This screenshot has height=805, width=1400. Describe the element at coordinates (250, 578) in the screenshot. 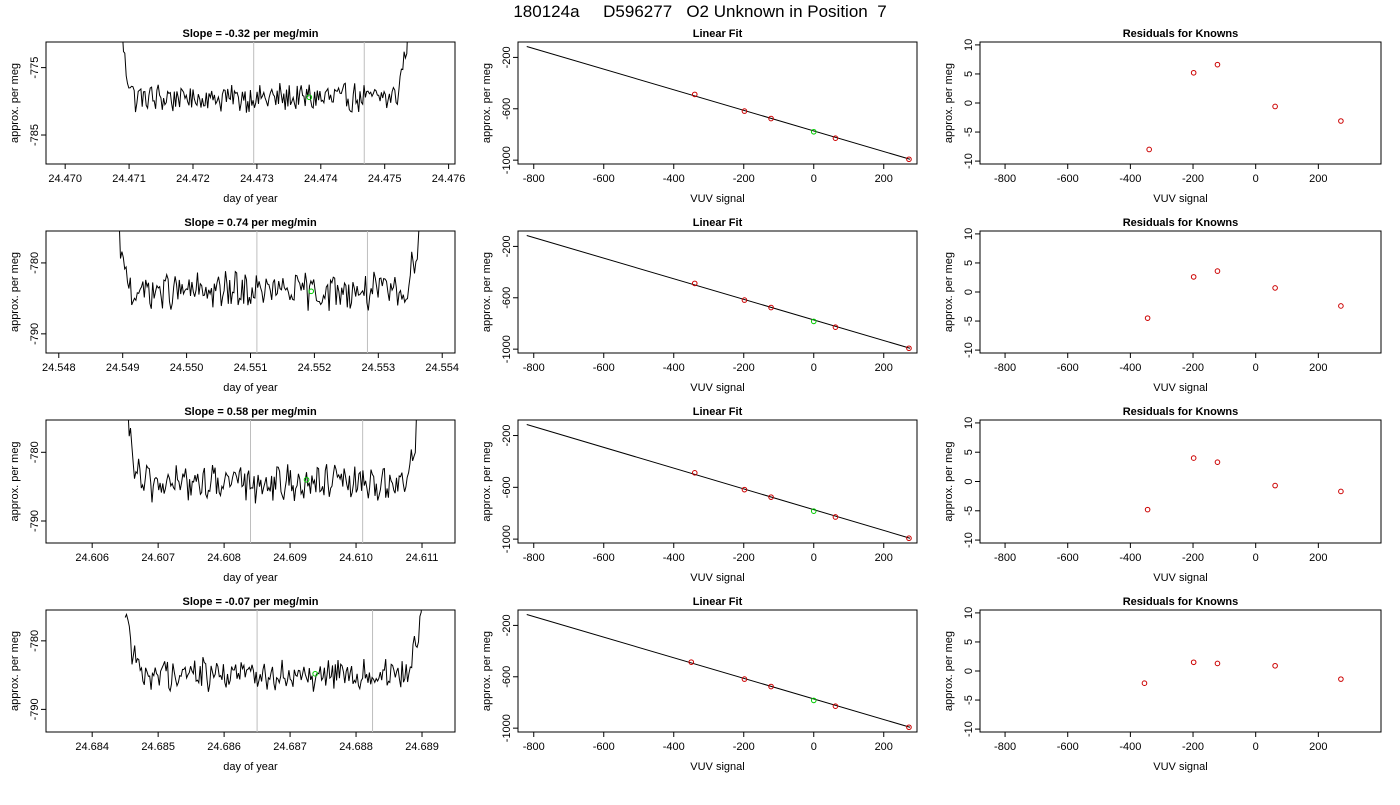

I see `x-axis-label-r2c0: day of year` at that location.